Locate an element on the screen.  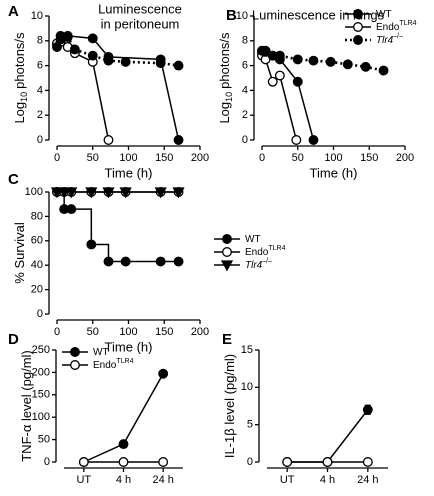
x-tick-label: 4 h is located at coordinates (123, 480).